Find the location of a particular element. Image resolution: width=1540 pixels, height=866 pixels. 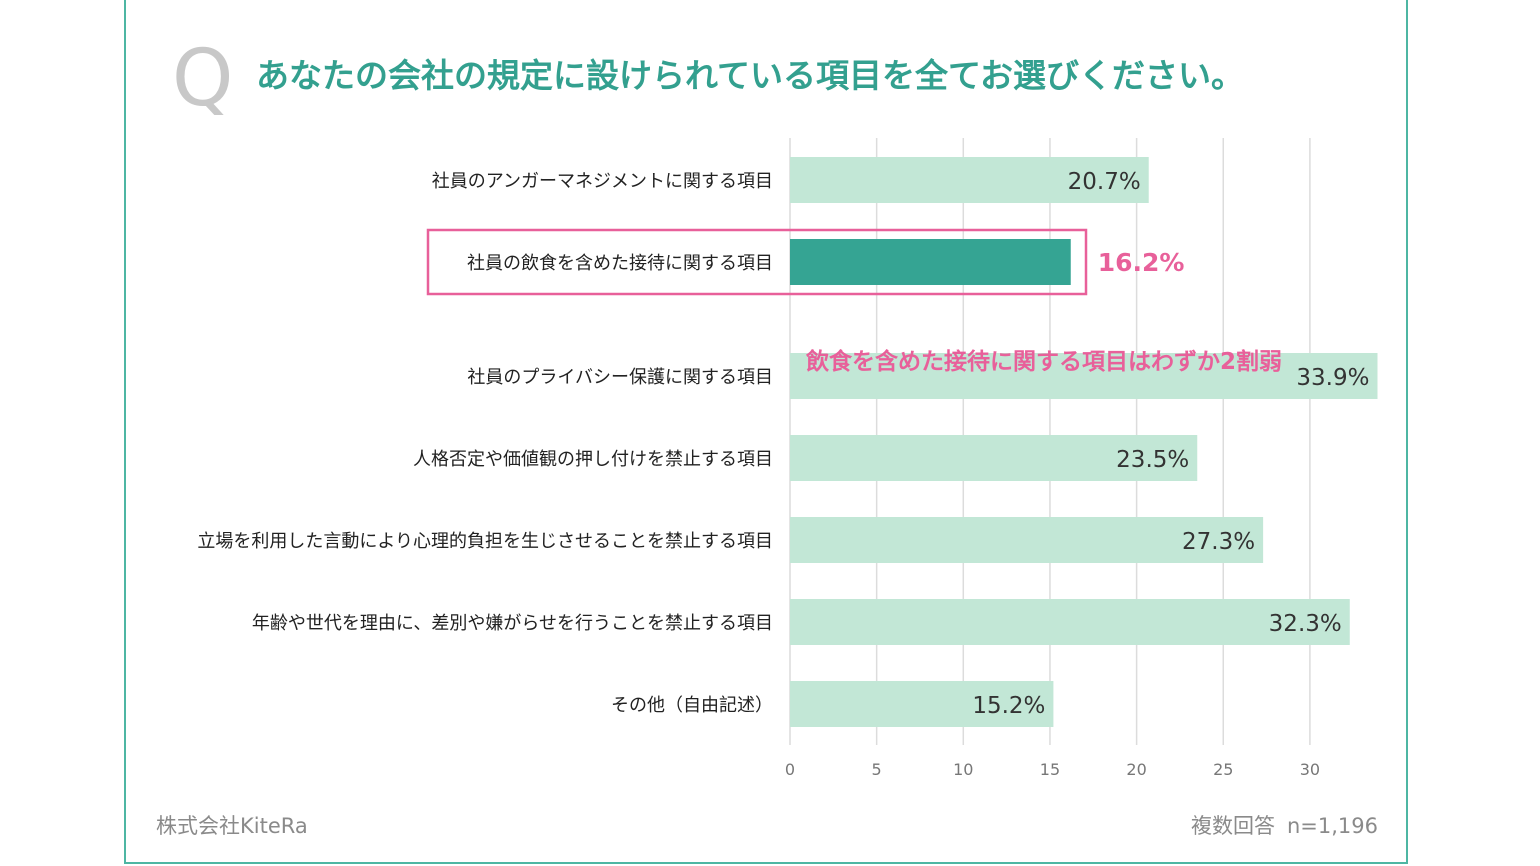

sample-size: n=1,196 is located at coordinates (1332, 826).